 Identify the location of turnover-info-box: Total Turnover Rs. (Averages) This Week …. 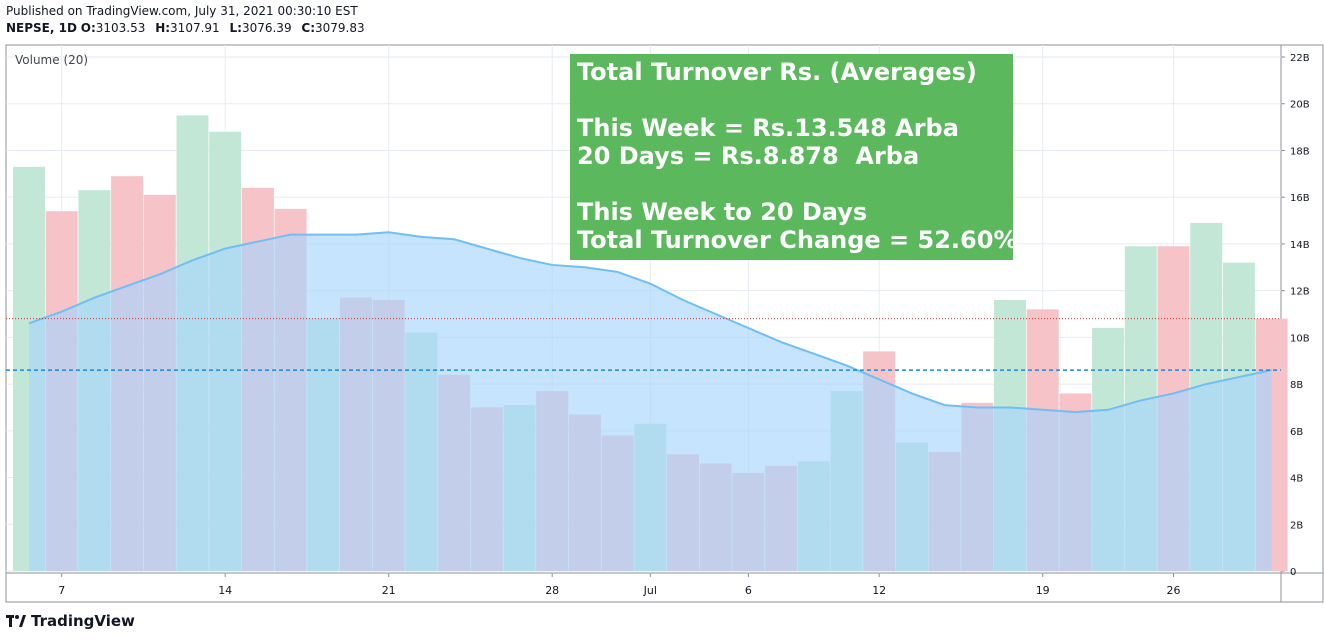
(794, 157).